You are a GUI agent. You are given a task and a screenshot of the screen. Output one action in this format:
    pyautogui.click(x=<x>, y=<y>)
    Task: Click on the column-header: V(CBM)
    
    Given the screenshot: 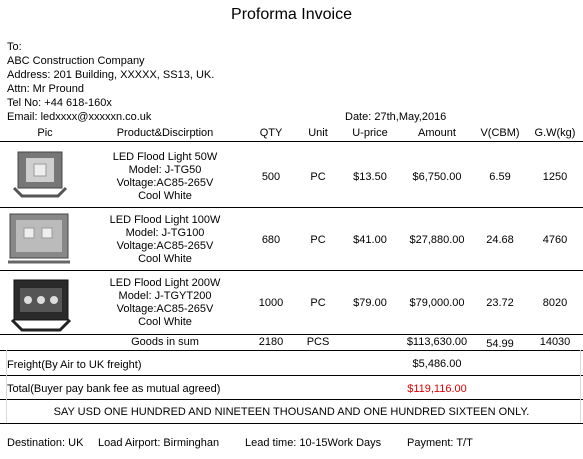 What is the action you would take?
    pyautogui.click(x=500, y=133)
    